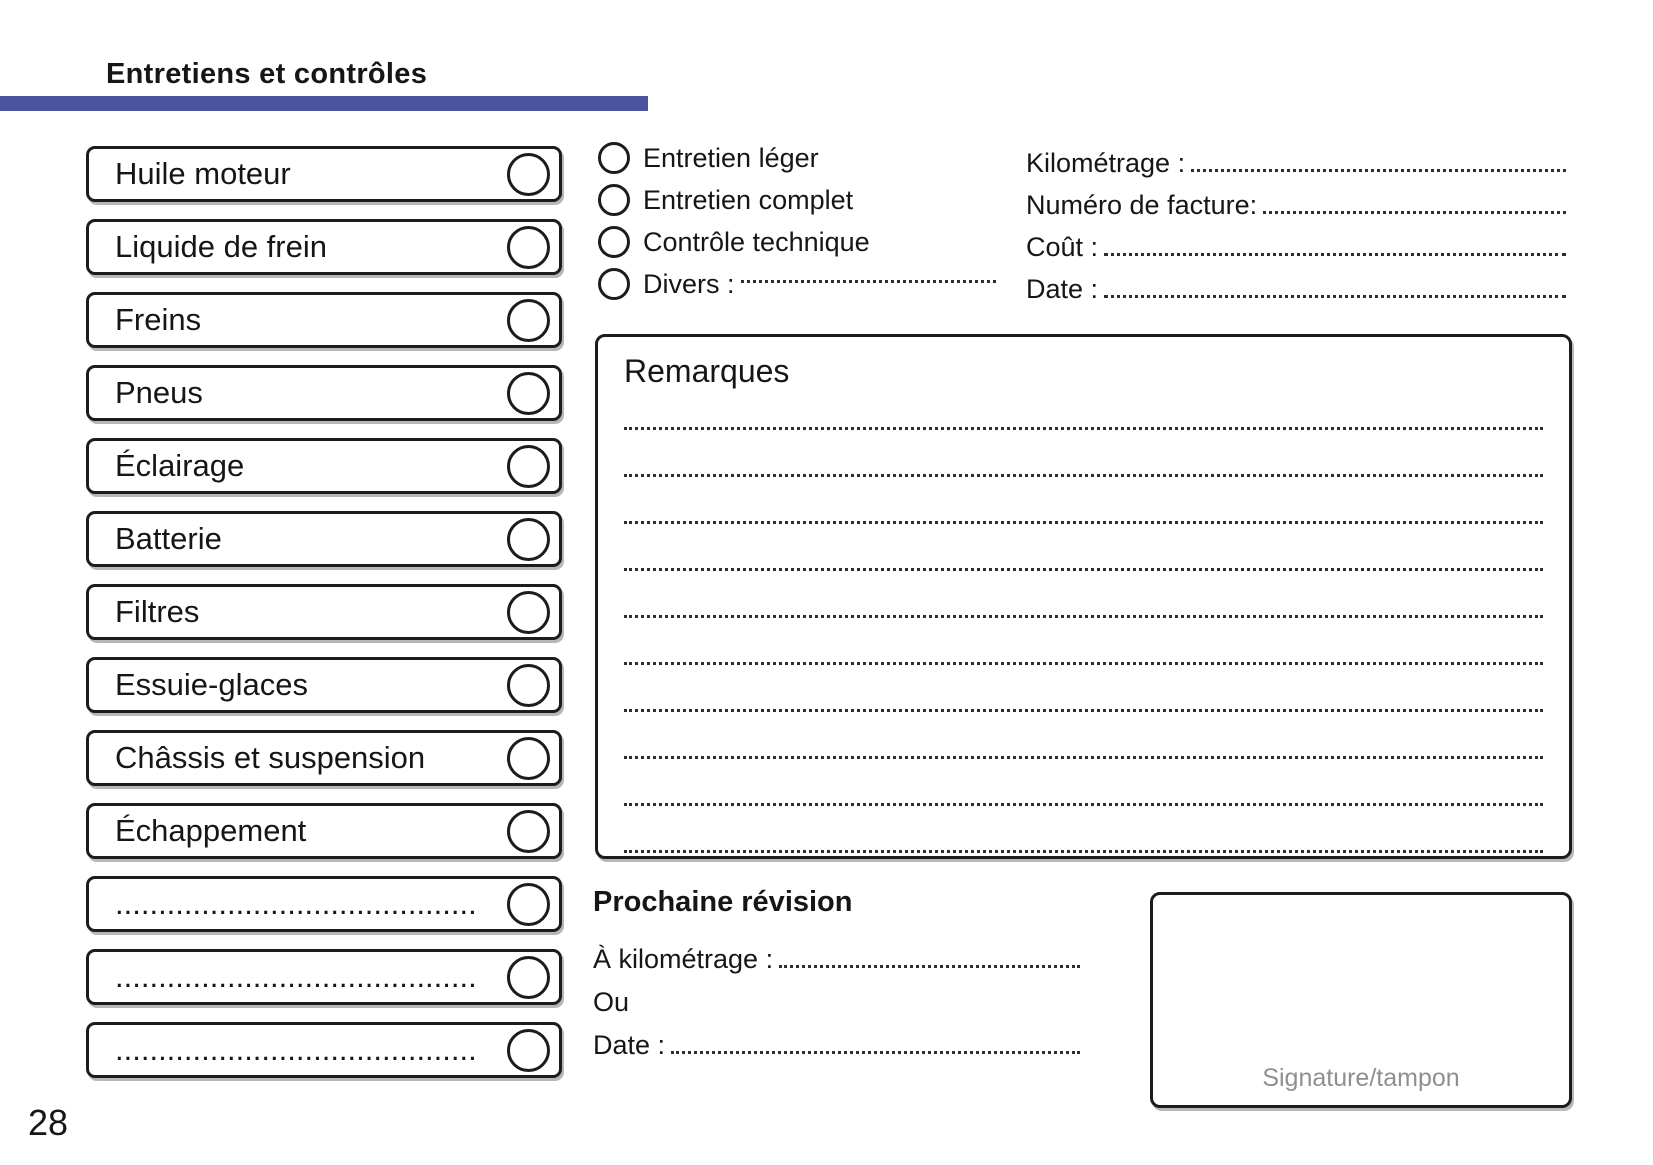 This screenshot has height=1165, width=1653. Describe the element at coordinates (324, 831) in the screenshot. I see `check-row: Échappement` at that location.